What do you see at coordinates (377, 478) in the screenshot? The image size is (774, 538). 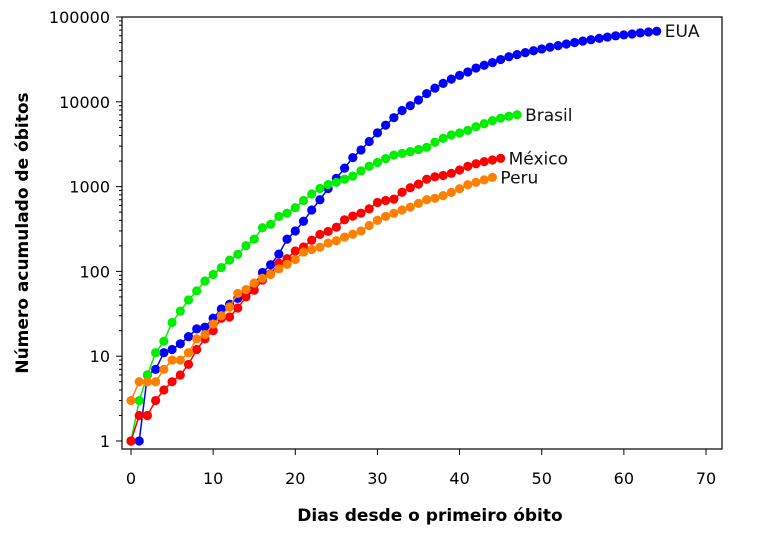 I see `x-tick-label: 30` at bounding box center [377, 478].